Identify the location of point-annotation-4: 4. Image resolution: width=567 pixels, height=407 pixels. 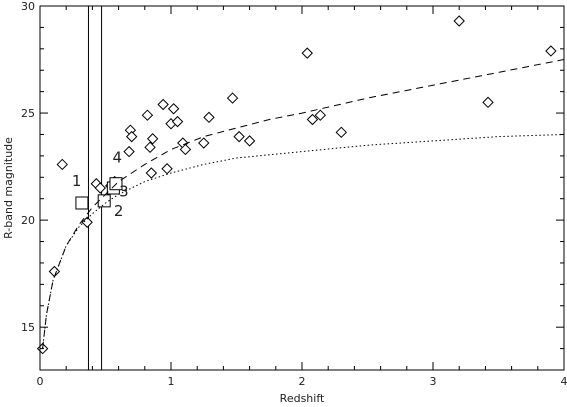
(118, 157).